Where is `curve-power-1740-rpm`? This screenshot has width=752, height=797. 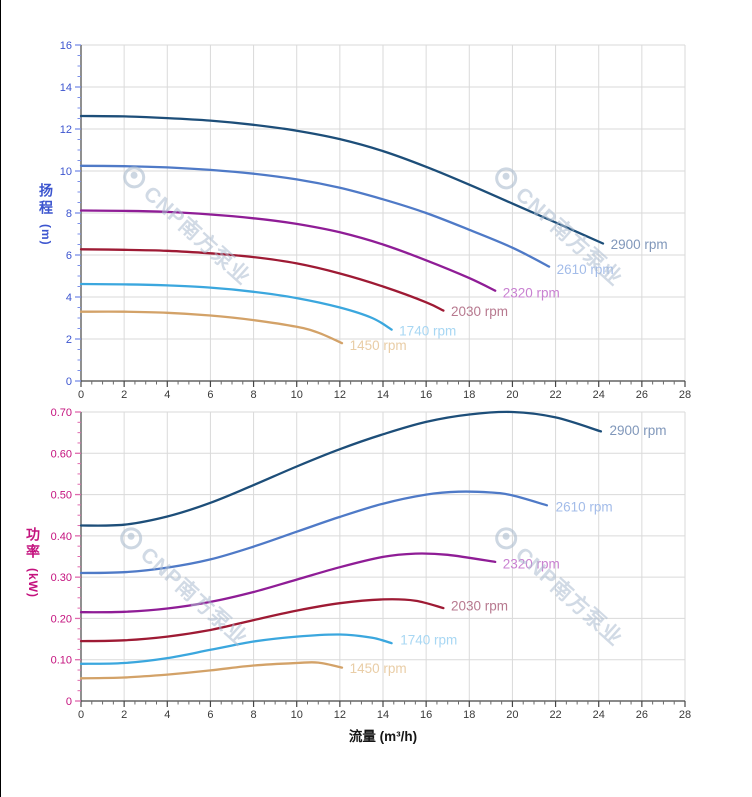 curve-power-1740-rpm is located at coordinates (236, 649).